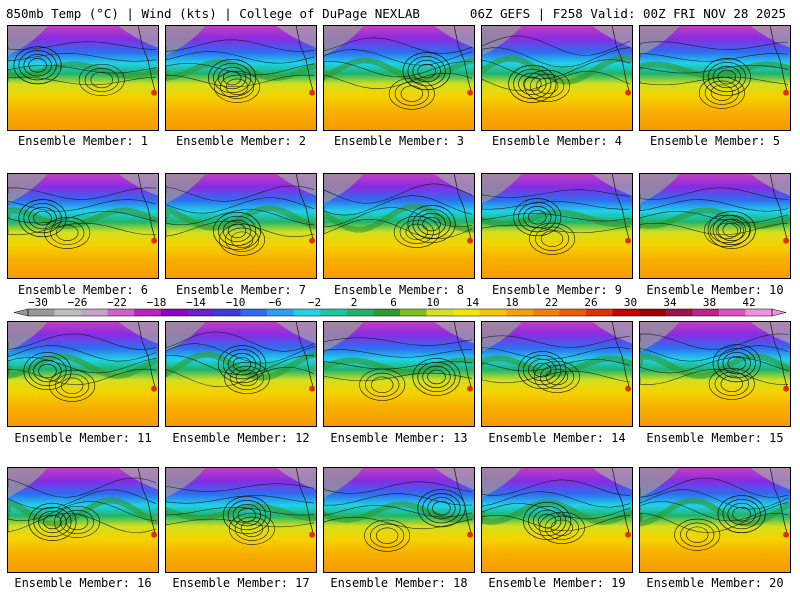 This screenshot has width=800, height=600. What do you see at coordinates (399, 141) in the screenshot?
I see `ensemble-member-label: Ensemble Member: 3` at bounding box center [399, 141].